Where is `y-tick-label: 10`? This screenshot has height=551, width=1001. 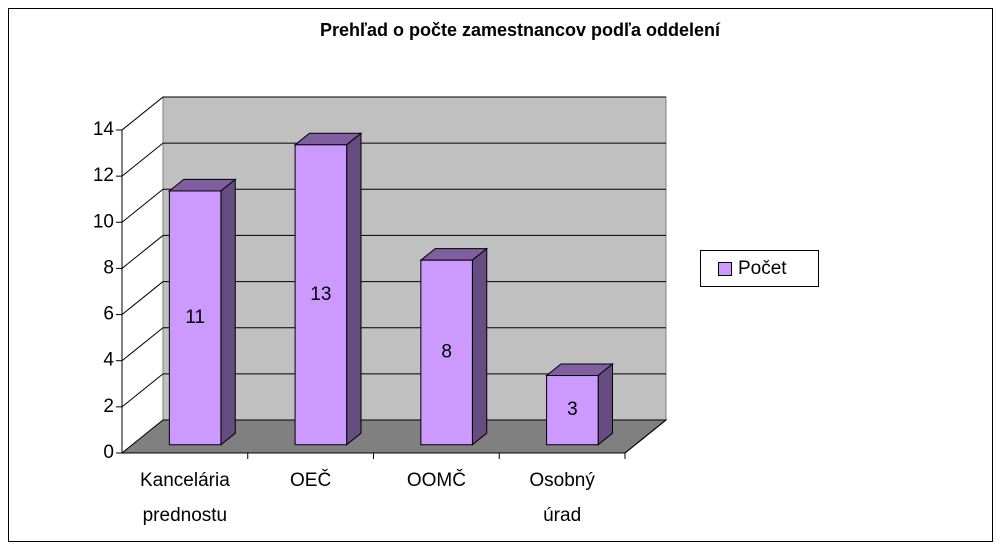 y-tick-label: 10 is located at coordinates (103, 221).